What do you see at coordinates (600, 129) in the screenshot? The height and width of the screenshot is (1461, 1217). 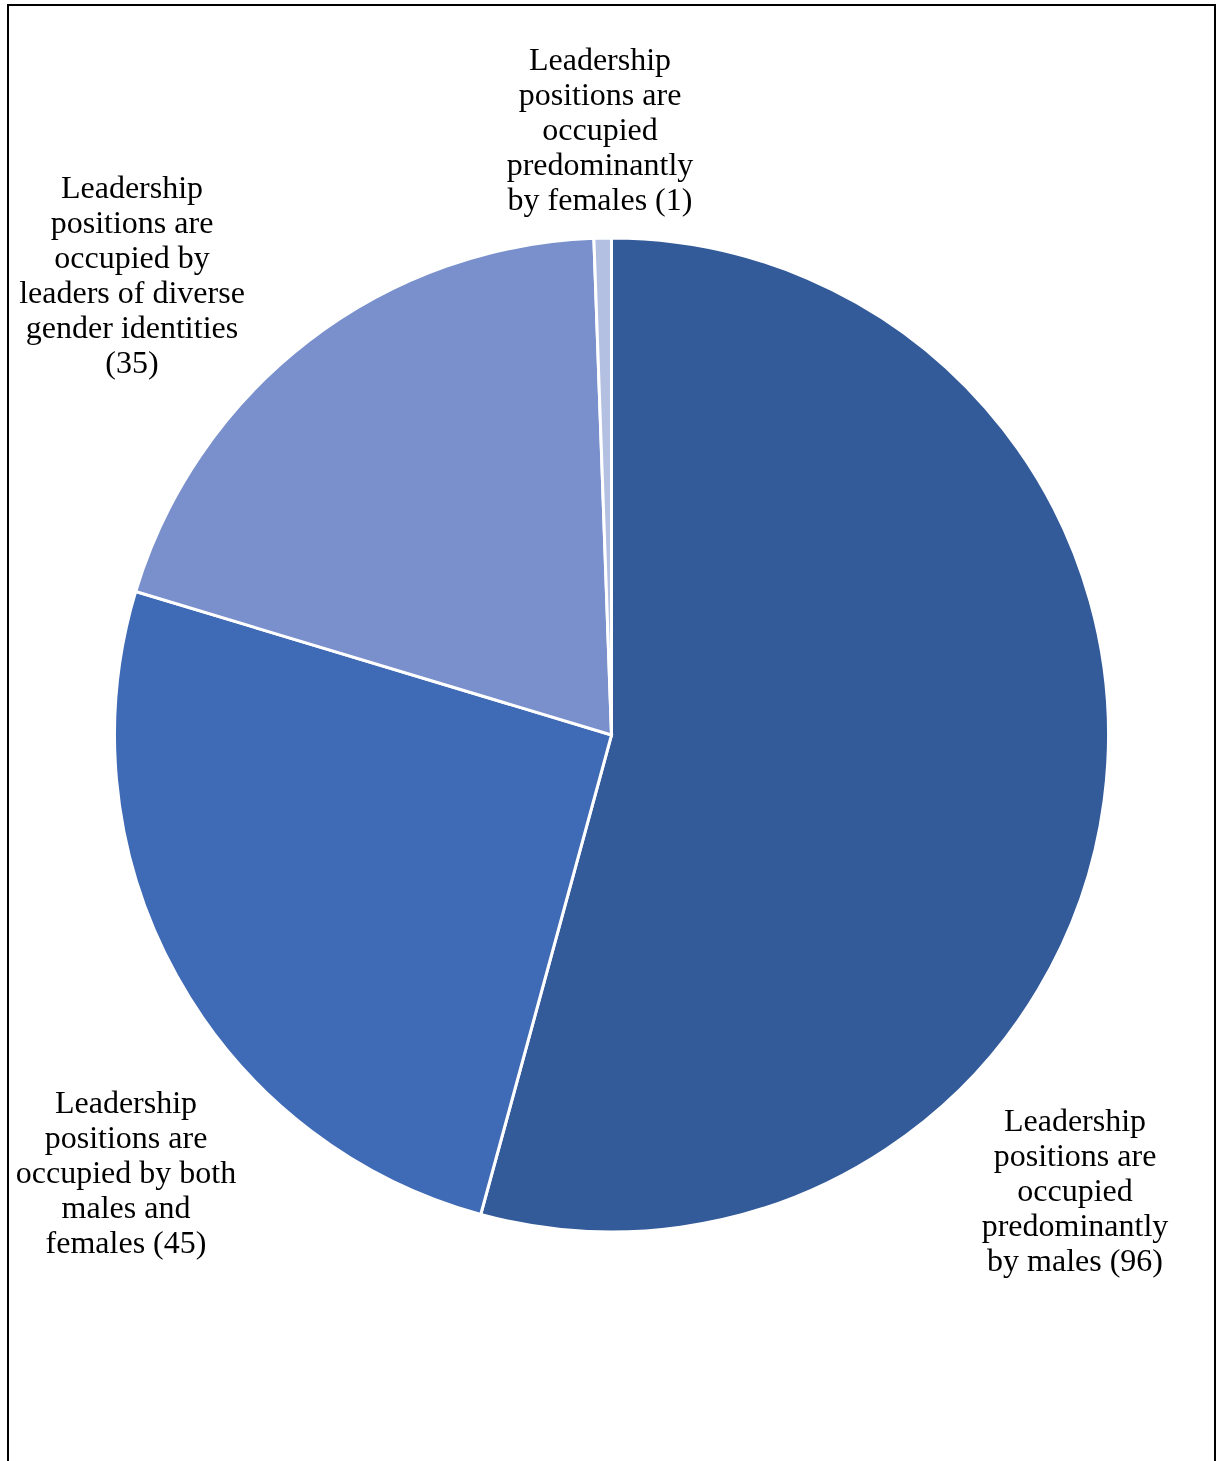 I see `slice-label: Leadership positions are occupied predominantly by females (1)` at bounding box center [600, 129].